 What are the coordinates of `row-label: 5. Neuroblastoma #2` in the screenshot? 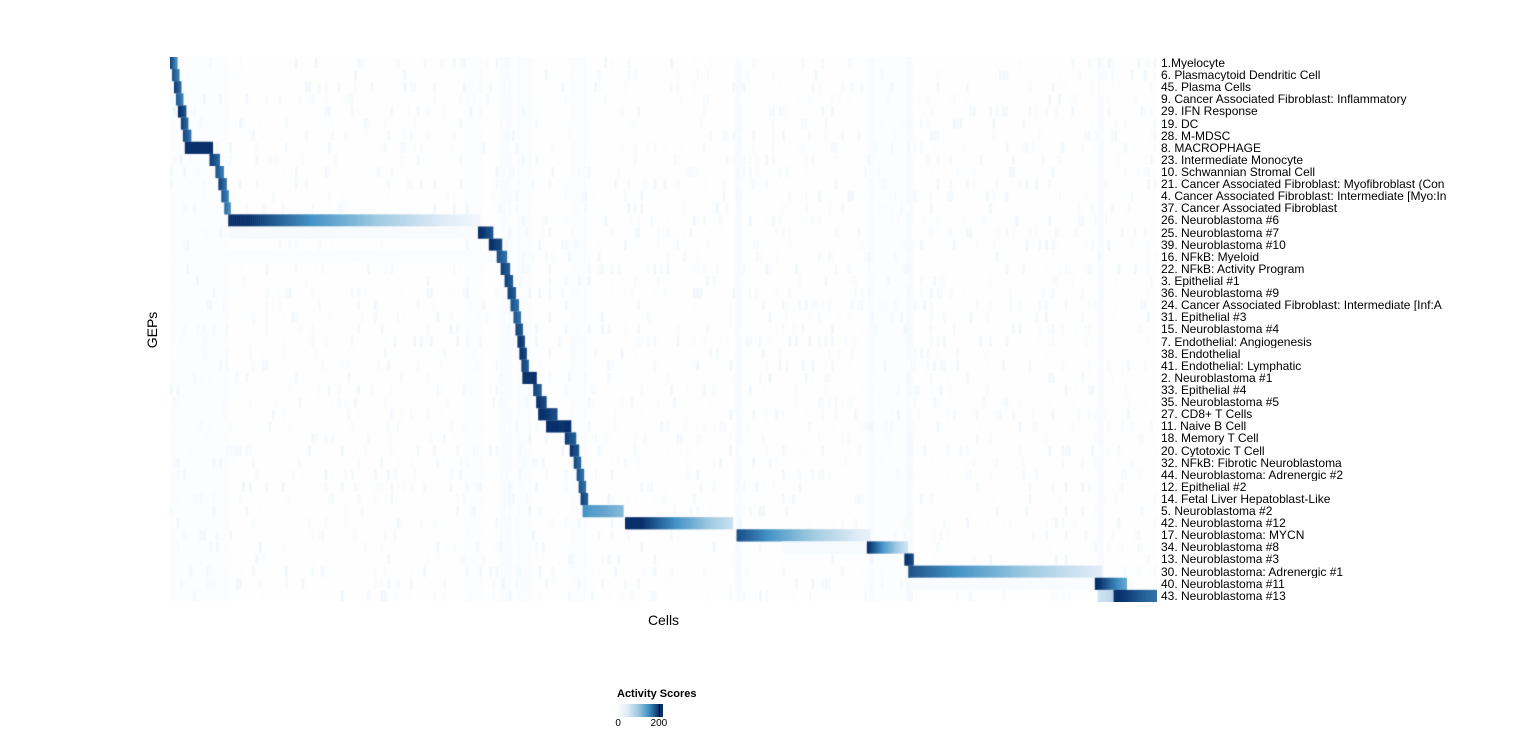 It's located at (1217, 511).